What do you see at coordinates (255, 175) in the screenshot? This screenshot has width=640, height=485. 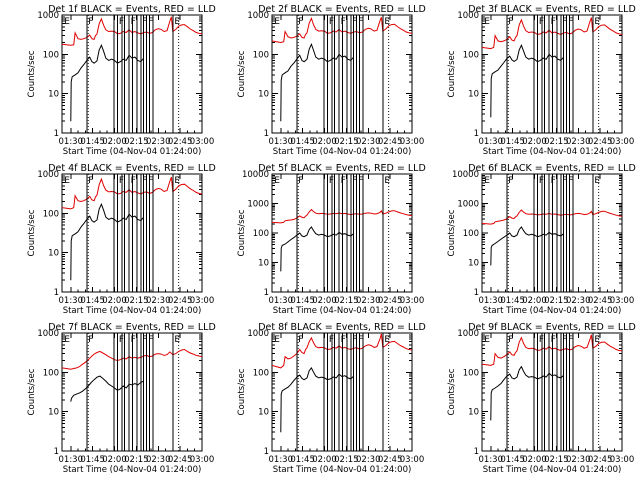 I see `y-tick-label: 10000` at bounding box center [255, 175].